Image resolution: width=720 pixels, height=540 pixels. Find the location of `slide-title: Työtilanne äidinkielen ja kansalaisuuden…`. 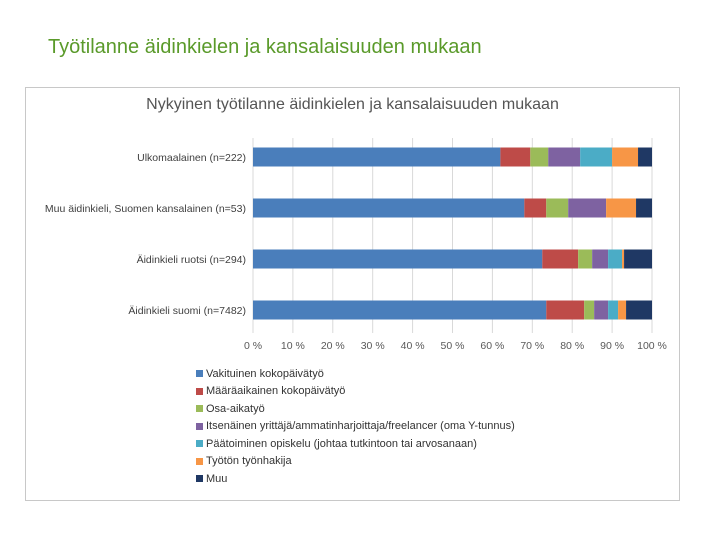

slide-title: Työtilanne äidinkielen ja kansalaisuuden… is located at coordinates (265, 47).